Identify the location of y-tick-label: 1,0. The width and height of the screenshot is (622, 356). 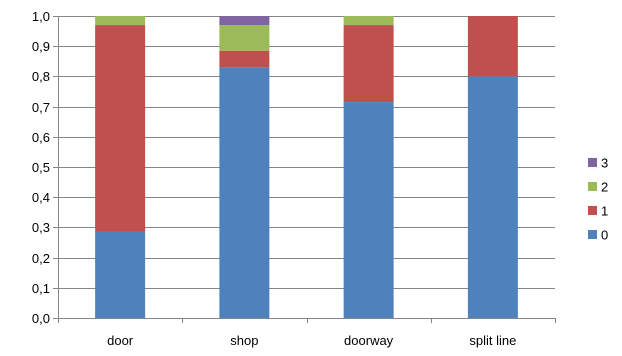
(41, 16).